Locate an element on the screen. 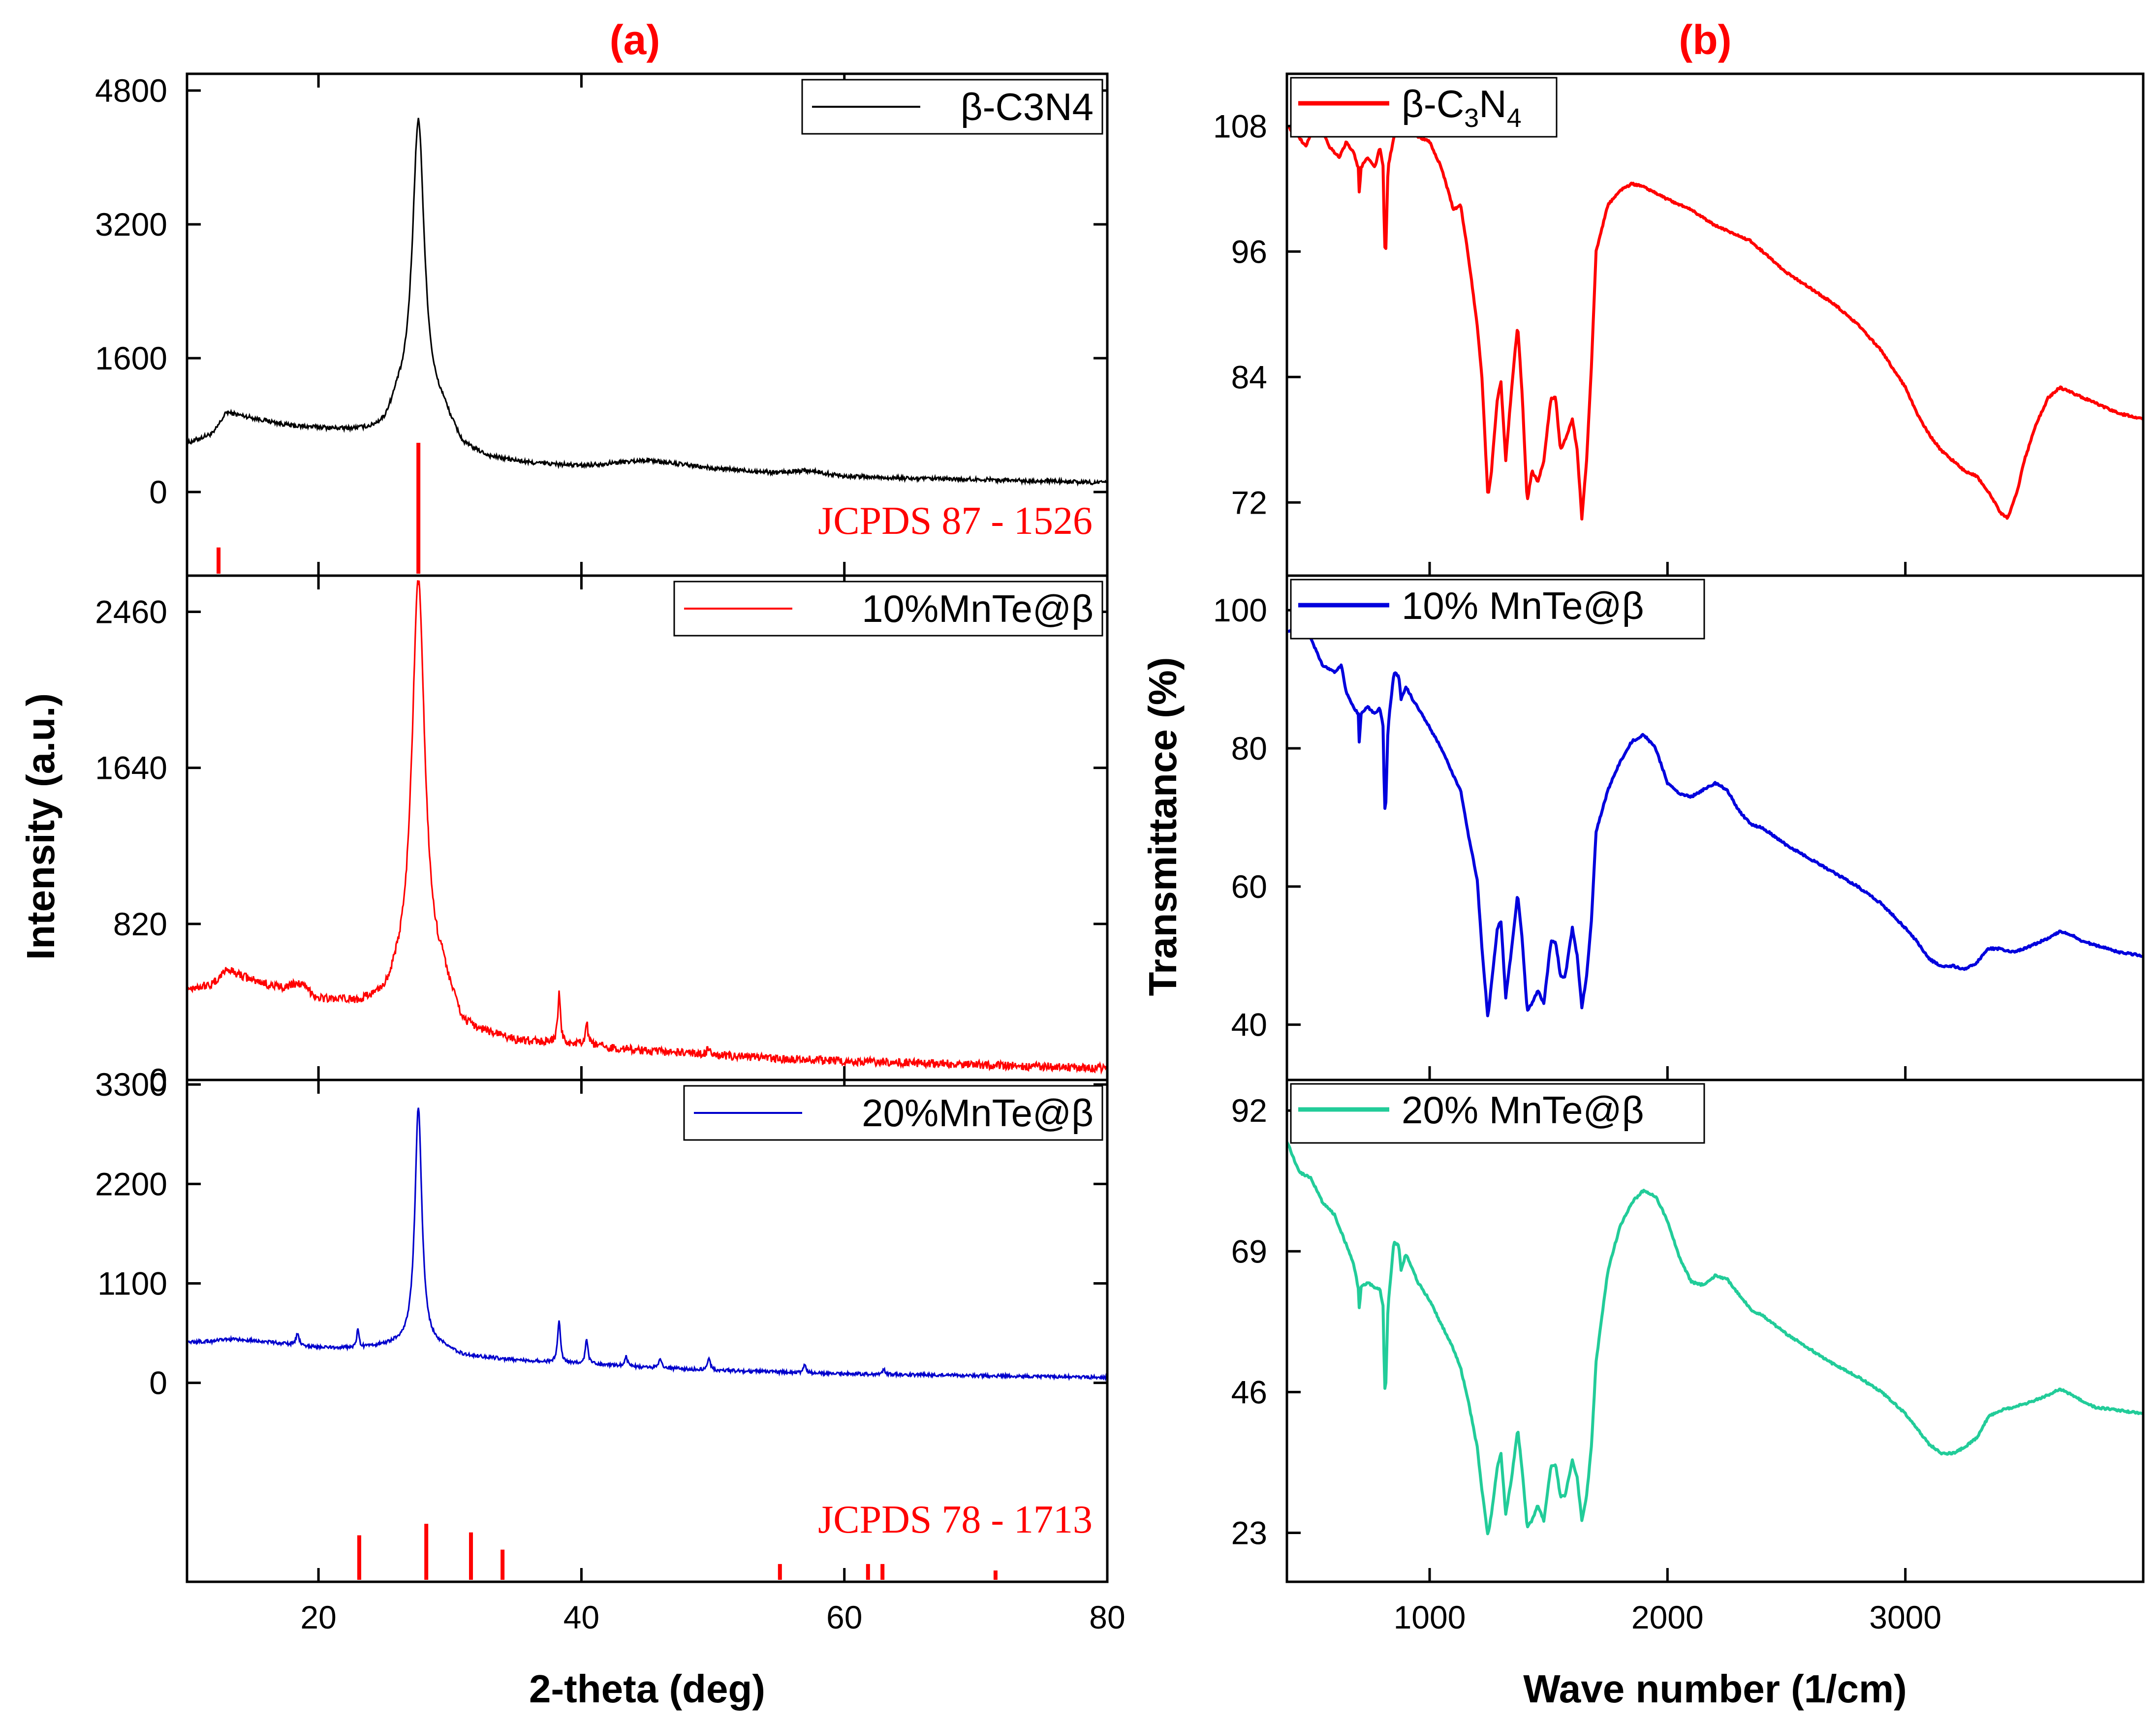  y-tick-label: 92 is located at coordinates (1249, 1110).